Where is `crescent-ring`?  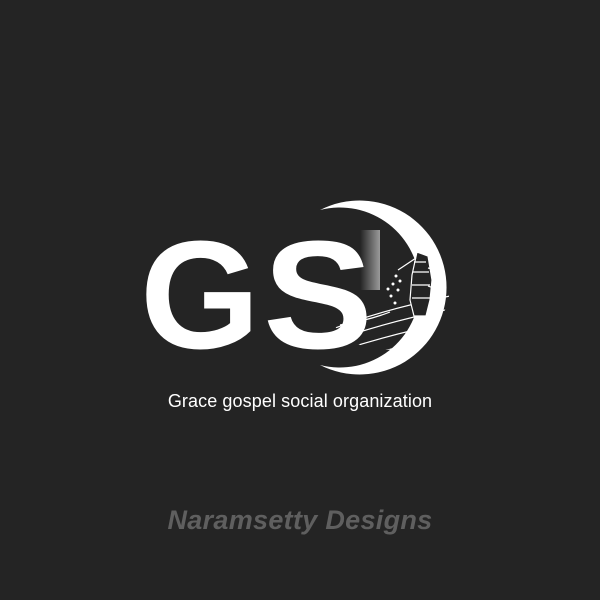 crescent-ring is located at coordinates (383, 287).